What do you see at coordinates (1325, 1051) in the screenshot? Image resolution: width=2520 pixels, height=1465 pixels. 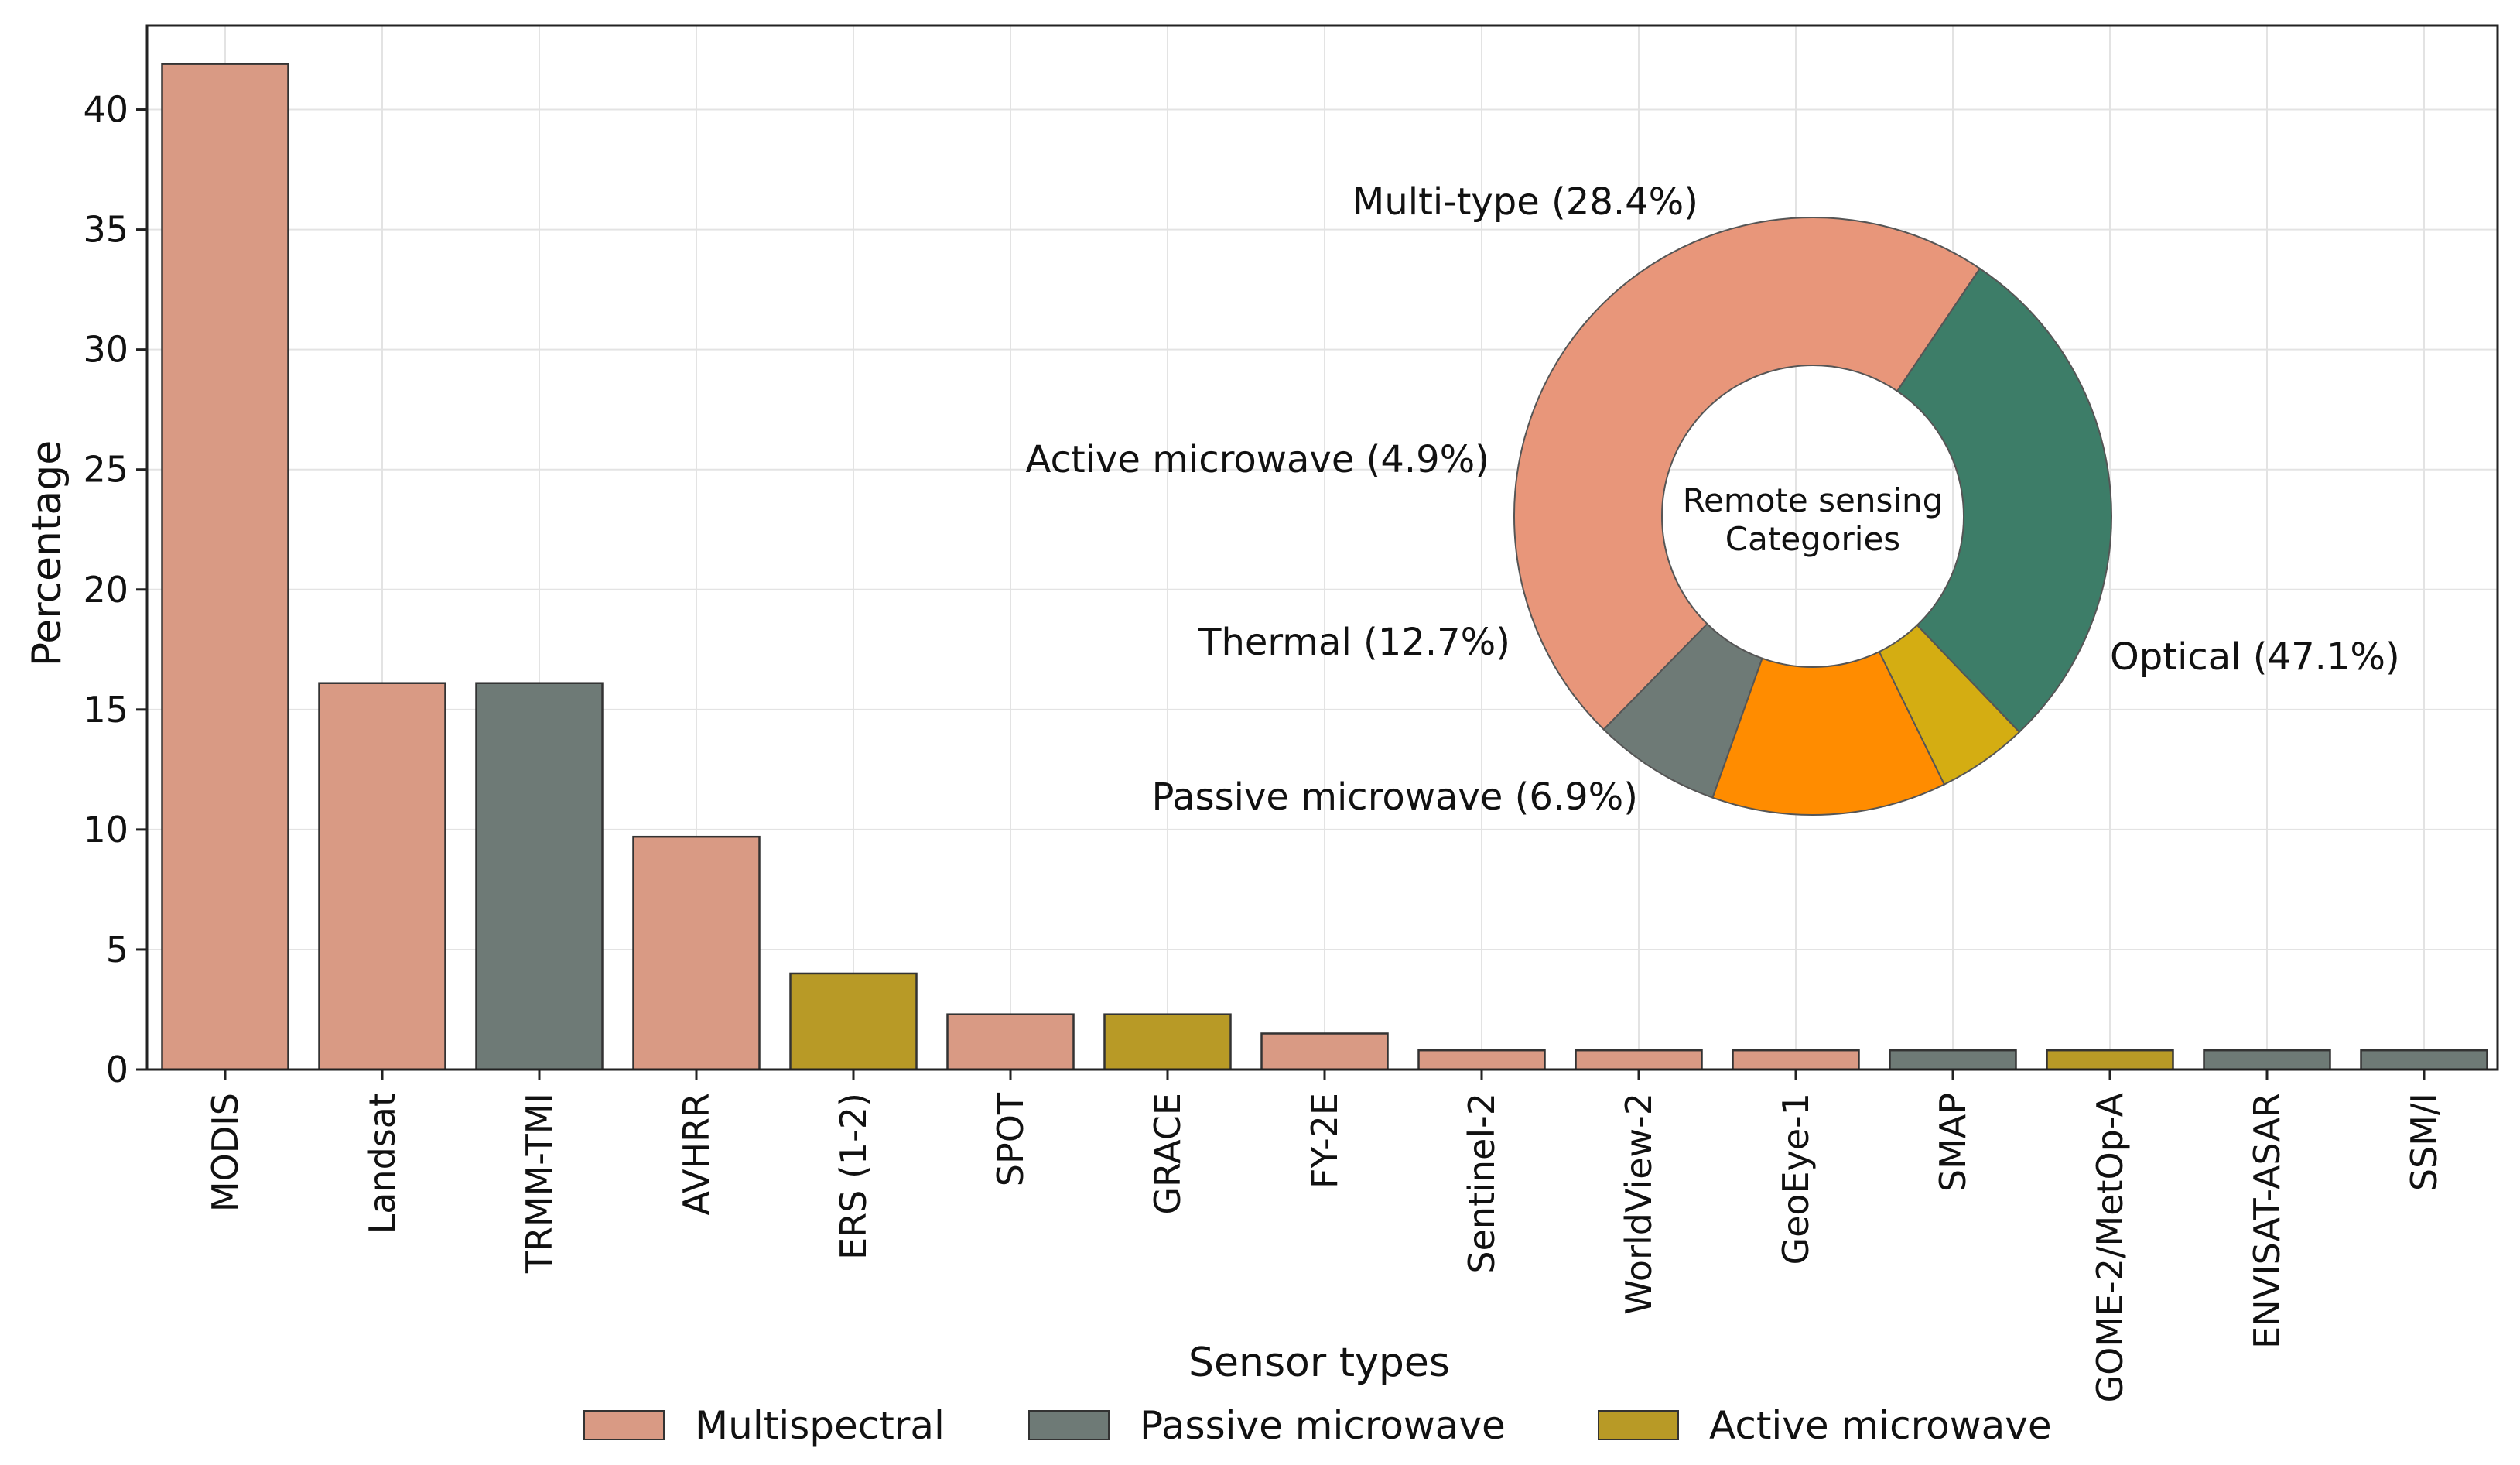 I see `bar-fy-2e` at bounding box center [1325, 1051].